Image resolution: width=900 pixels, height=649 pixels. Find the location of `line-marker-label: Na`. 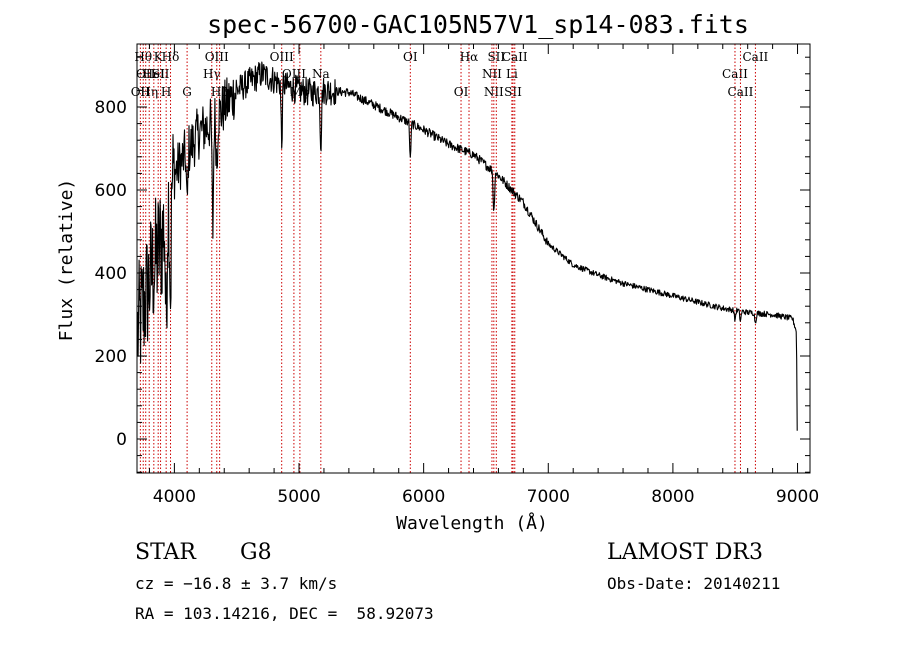

line-marker-label: Na is located at coordinates (321, 74).